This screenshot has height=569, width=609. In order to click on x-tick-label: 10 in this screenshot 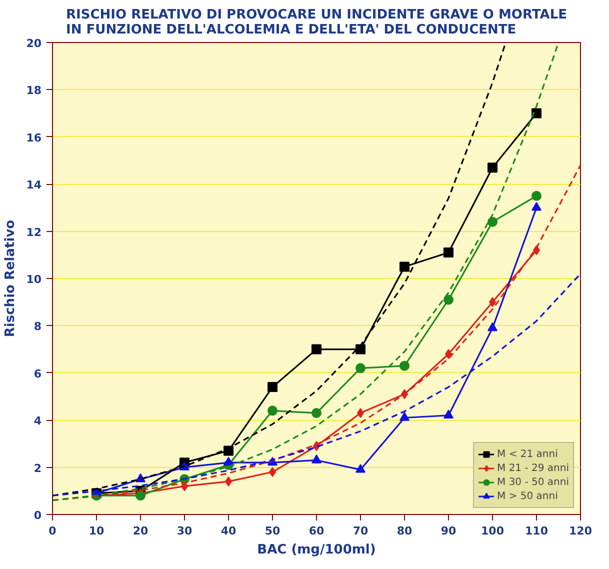, I will do `click(96, 531)`.